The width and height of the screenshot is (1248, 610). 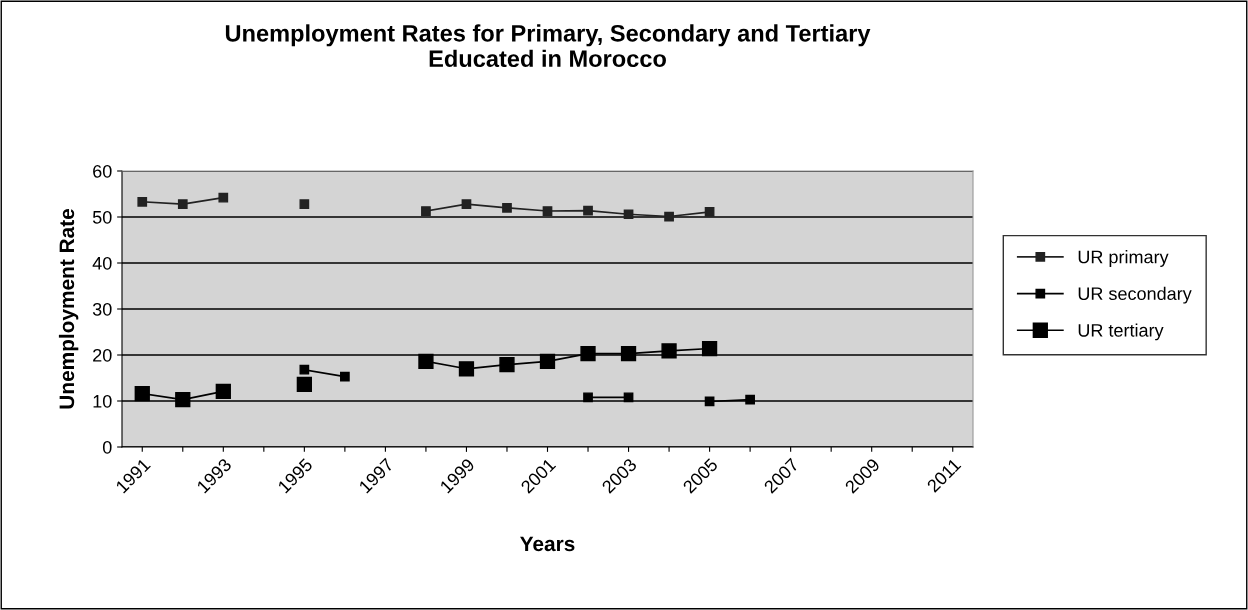 I want to click on y-tick-label: 0, so click(x=107, y=447).